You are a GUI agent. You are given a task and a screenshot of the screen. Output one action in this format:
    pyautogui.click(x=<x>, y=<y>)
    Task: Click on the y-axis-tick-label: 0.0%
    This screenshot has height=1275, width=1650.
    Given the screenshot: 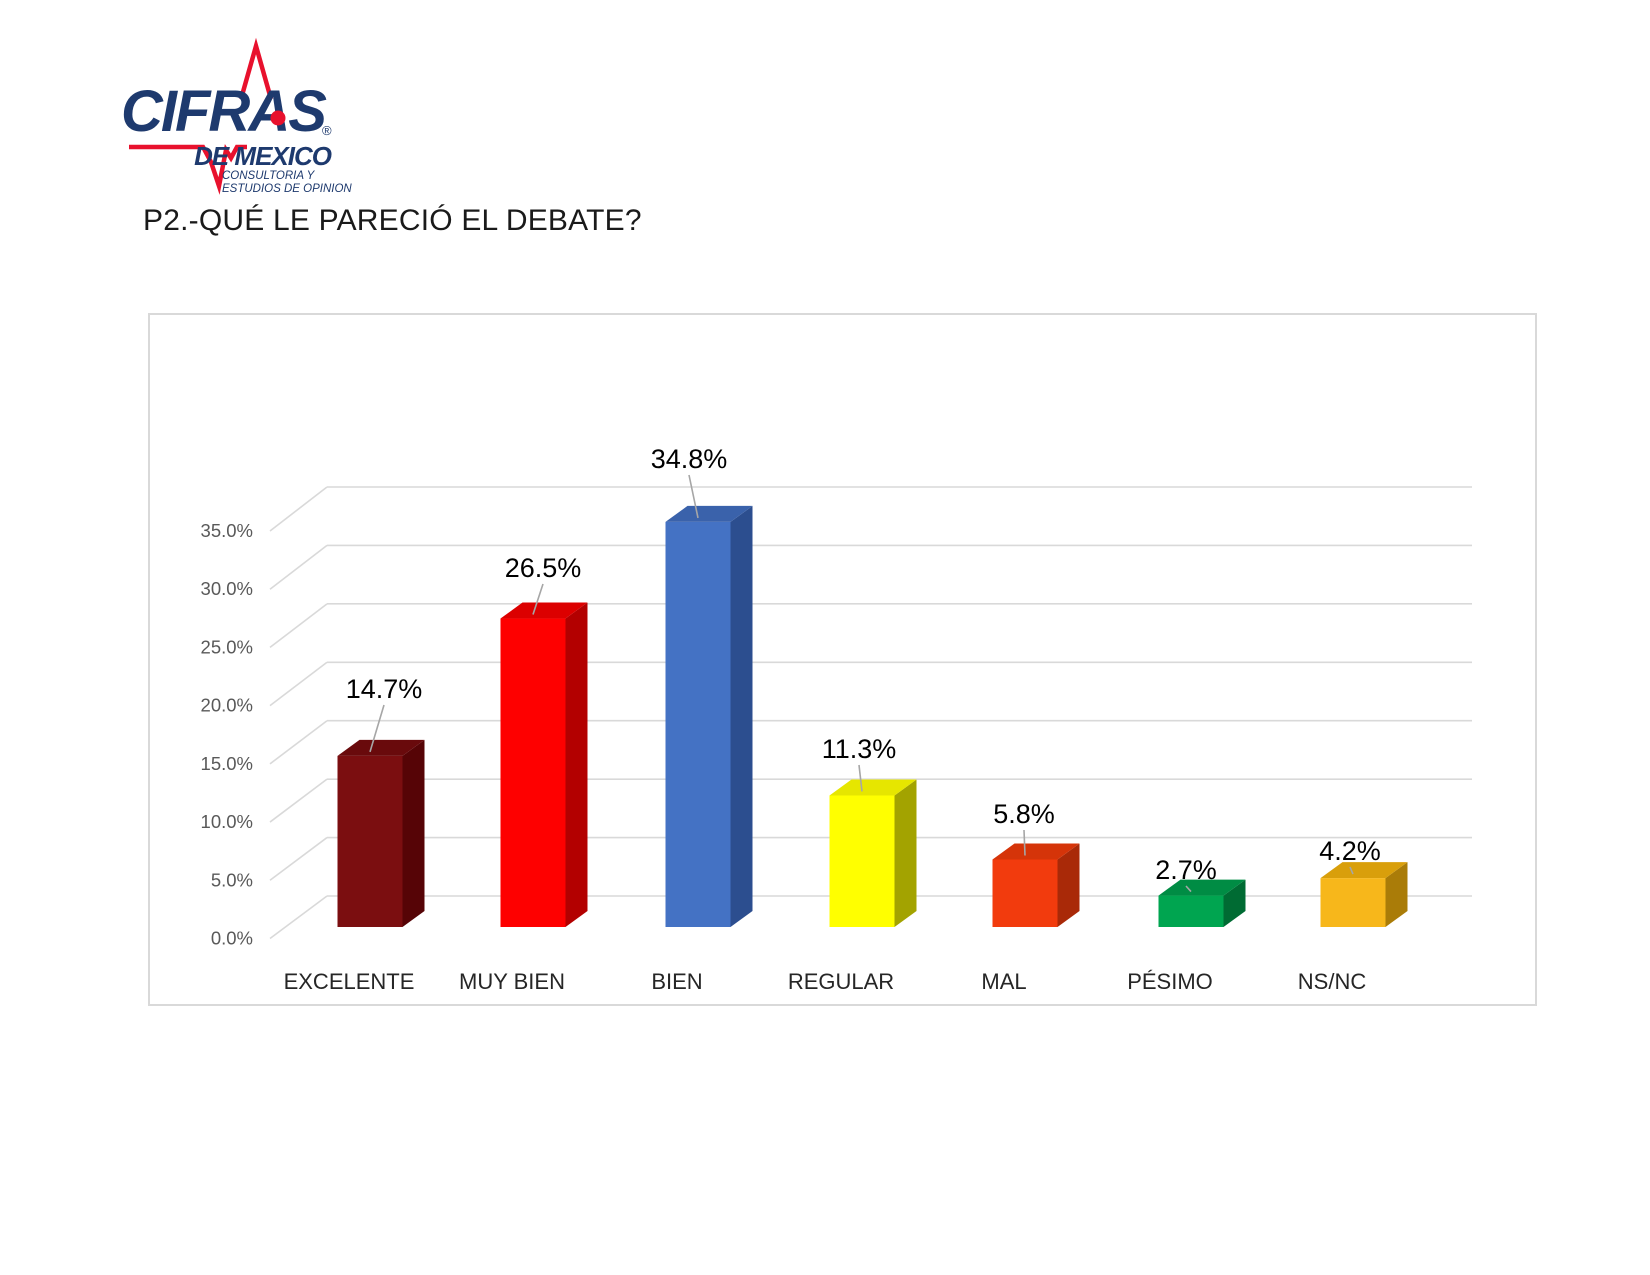 What is the action you would take?
    pyautogui.click(x=232, y=938)
    